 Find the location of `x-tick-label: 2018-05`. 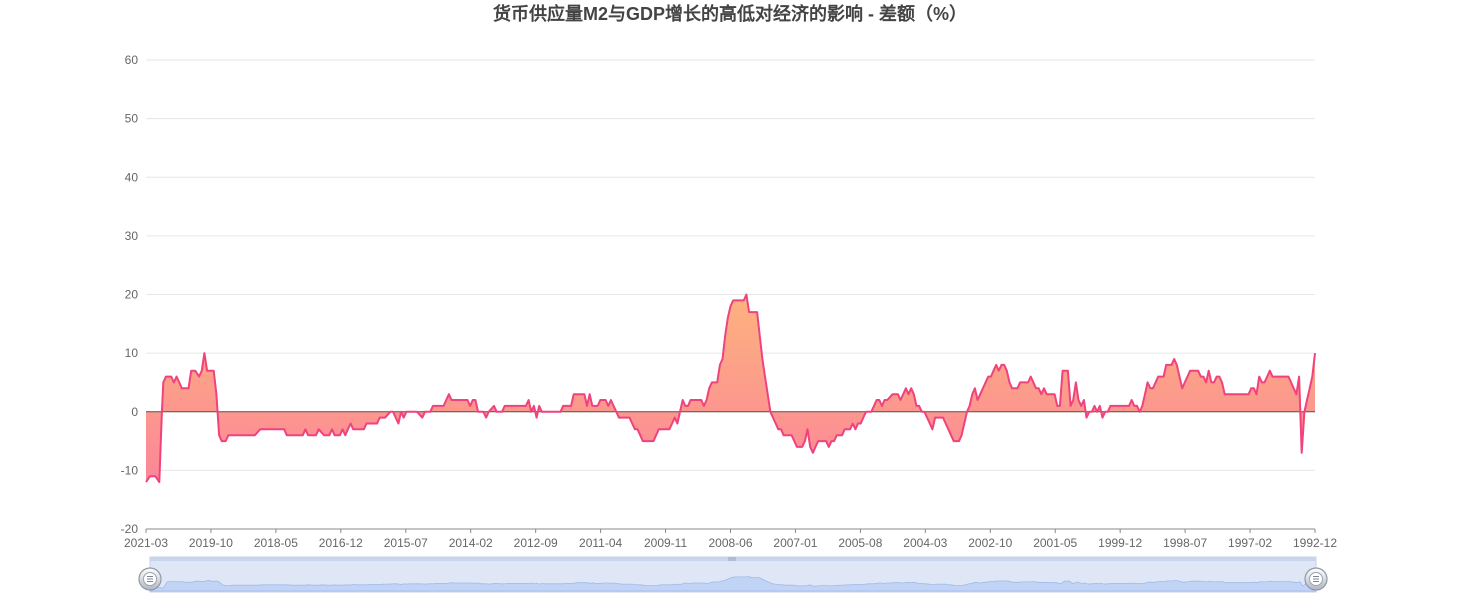

x-tick-label: 2018-05 is located at coordinates (276, 543).